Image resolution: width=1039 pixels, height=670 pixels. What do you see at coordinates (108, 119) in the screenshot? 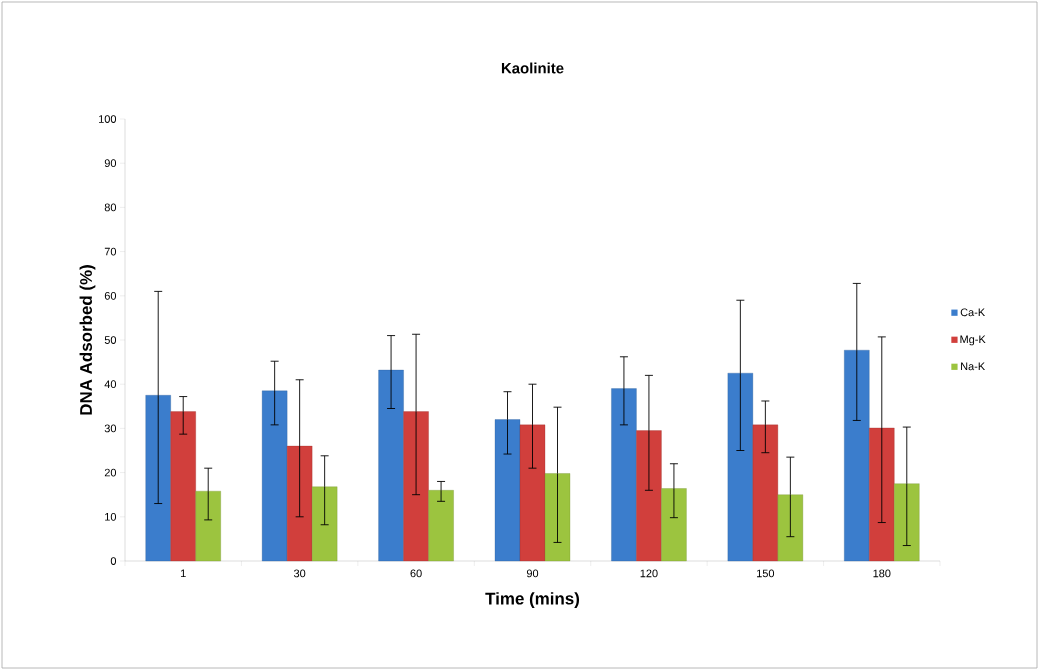
I see `y-tick-label: 100` at bounding box center [108, 119].